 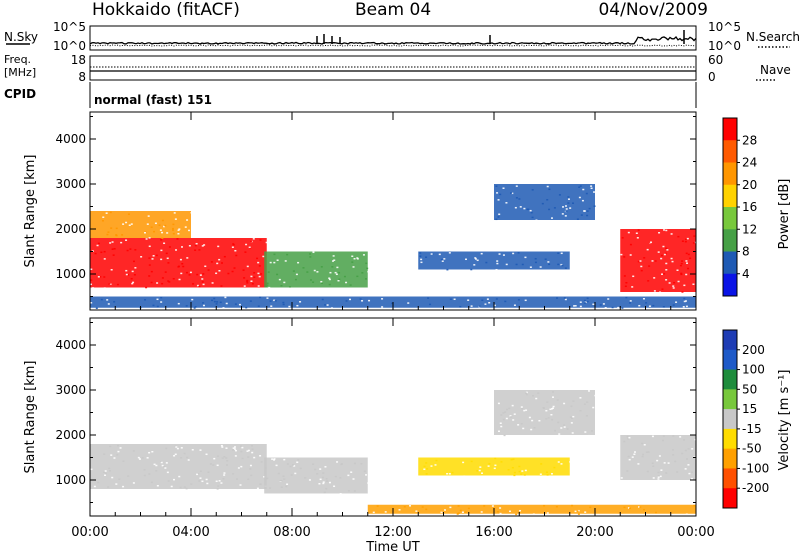 What do you see at coordinates (715, 60) in the screenshot?
I see `freq-right-tick-top: 60` at bounding box center [715, 60].